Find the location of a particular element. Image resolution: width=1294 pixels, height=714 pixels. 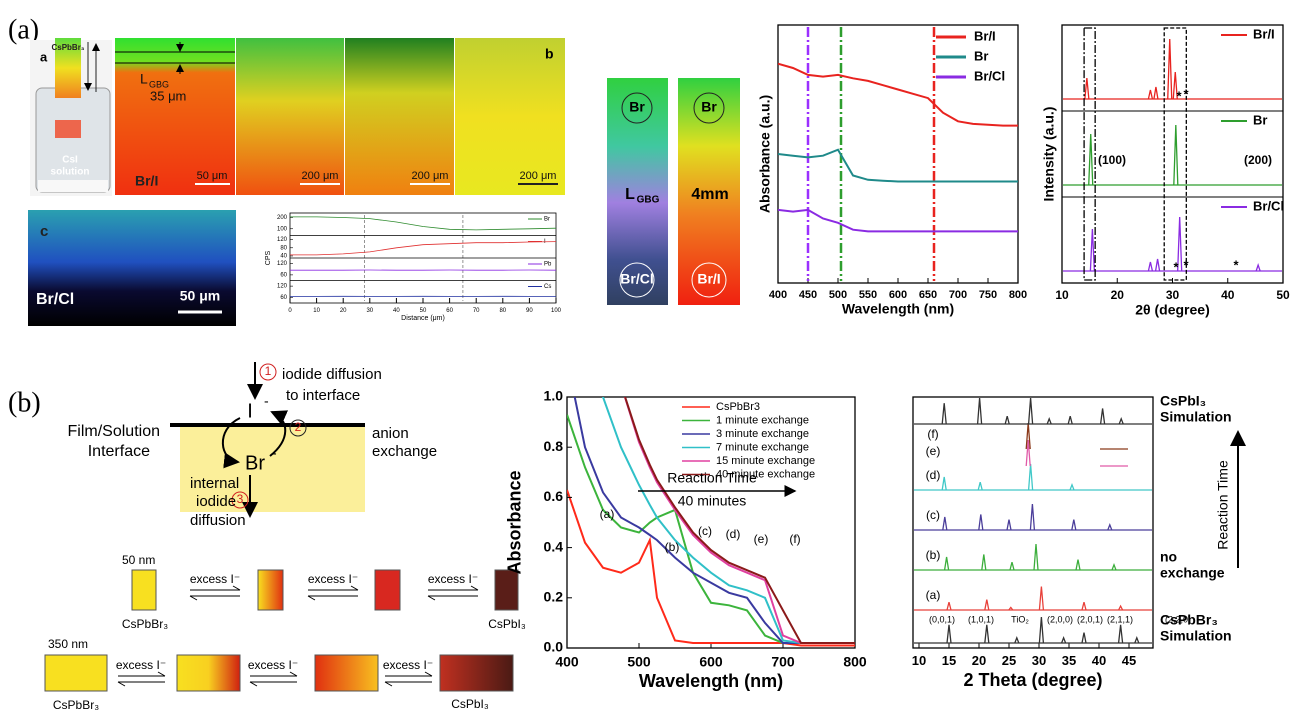

plot-frame is located at coordinates (1033, 522).